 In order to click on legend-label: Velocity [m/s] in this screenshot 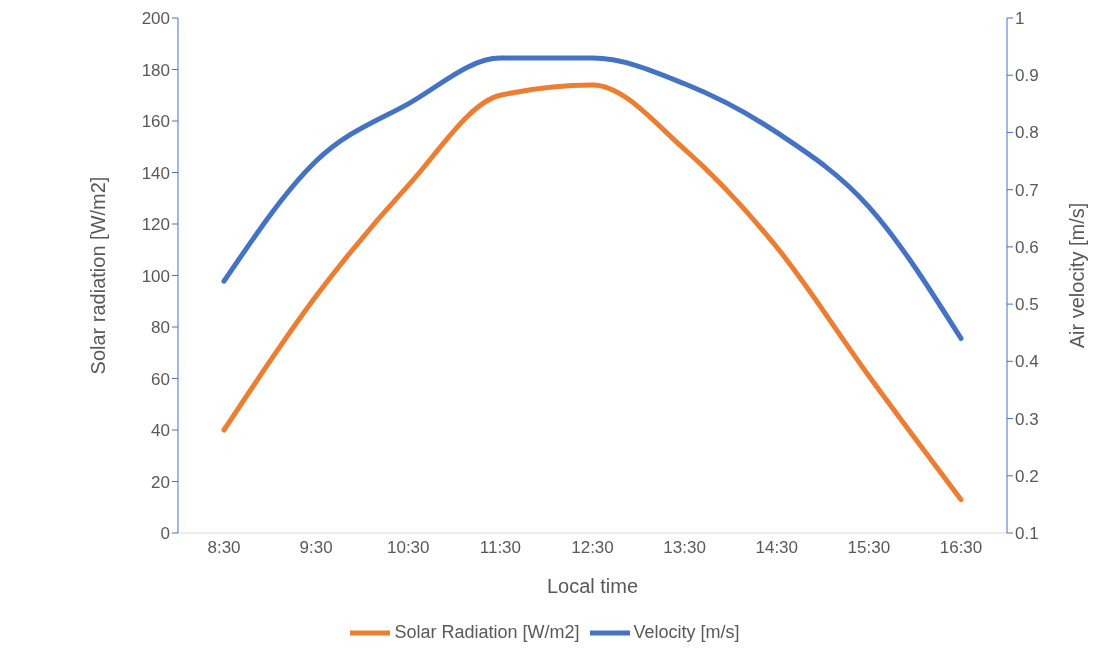, I will do `click(686, 631)`.